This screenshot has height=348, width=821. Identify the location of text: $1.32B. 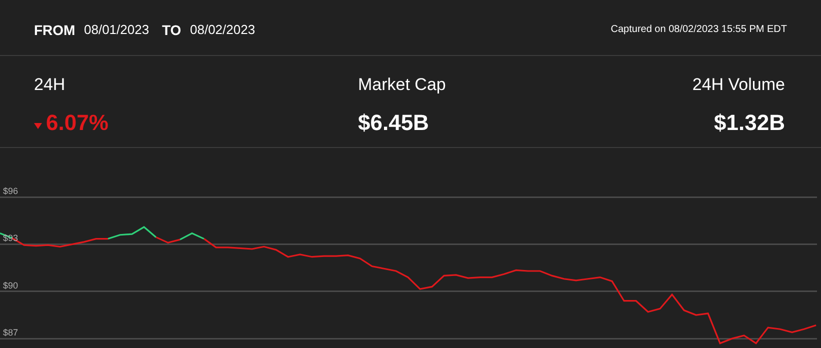
(749, 123).